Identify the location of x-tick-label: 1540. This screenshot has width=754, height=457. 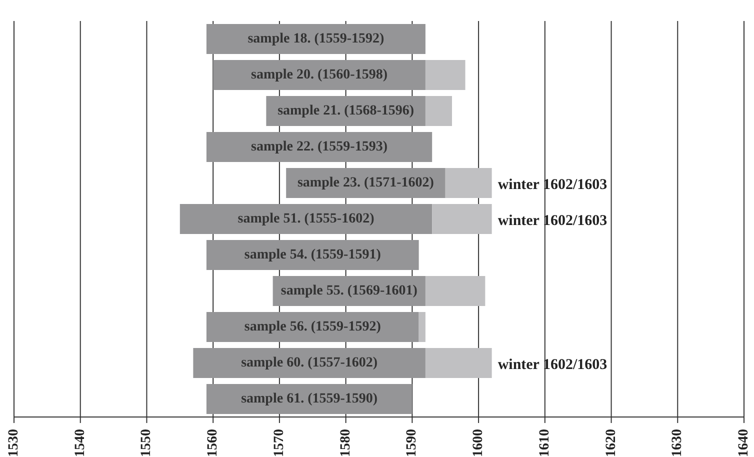
(80, 443).